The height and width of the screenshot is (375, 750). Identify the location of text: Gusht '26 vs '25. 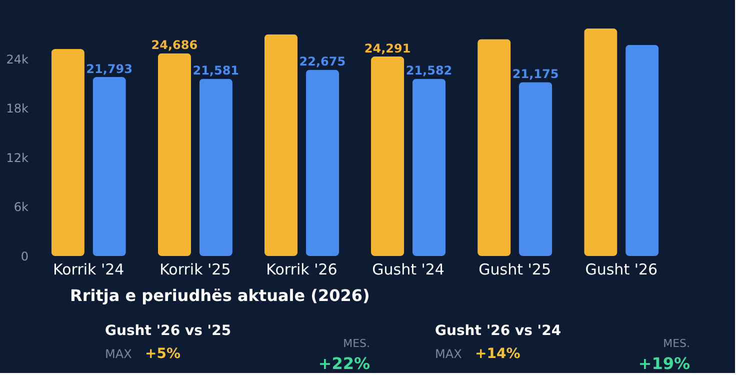
(168, 331).